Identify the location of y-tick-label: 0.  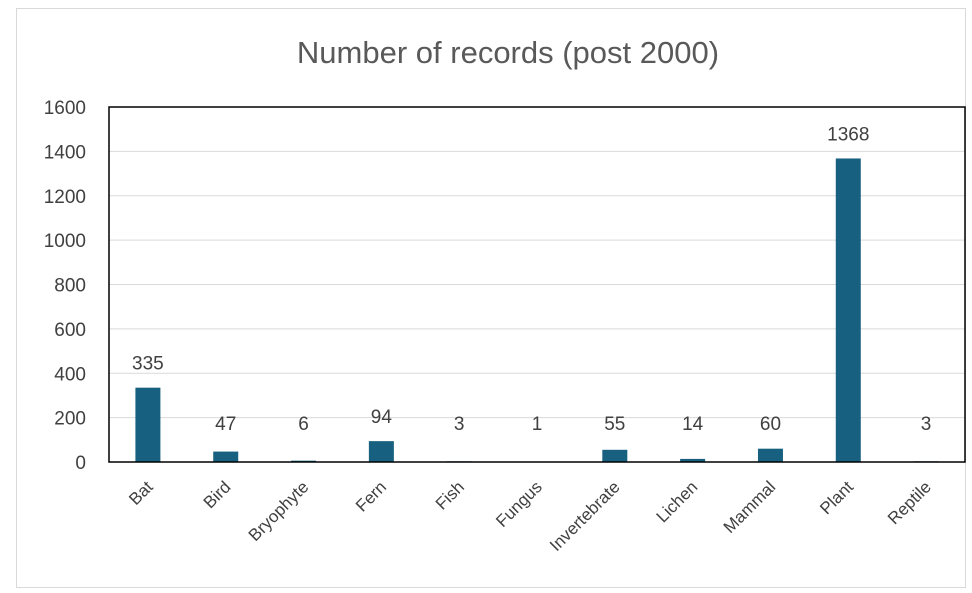
(80, 463).